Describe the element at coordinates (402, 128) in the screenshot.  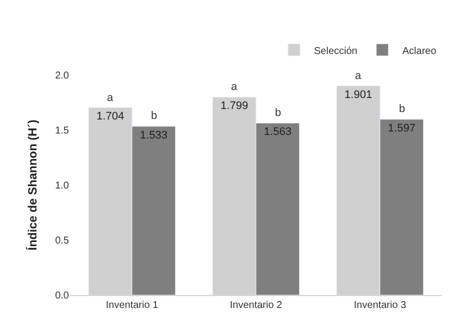
I see `data-label: 1.597` at that location.